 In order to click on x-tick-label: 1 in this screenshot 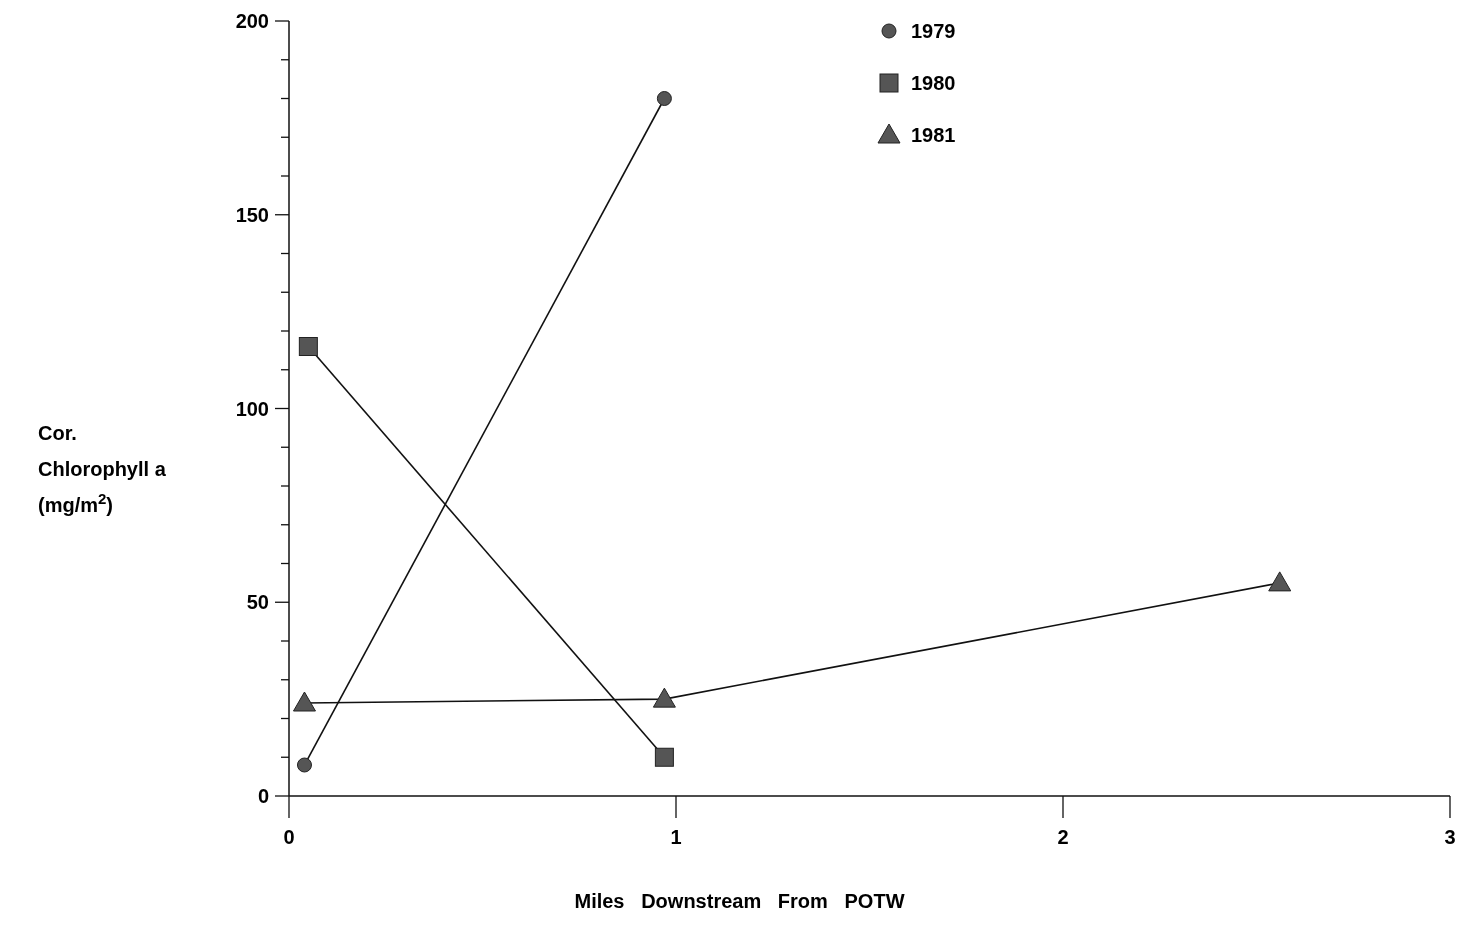, I will do `click(676, 837)`.